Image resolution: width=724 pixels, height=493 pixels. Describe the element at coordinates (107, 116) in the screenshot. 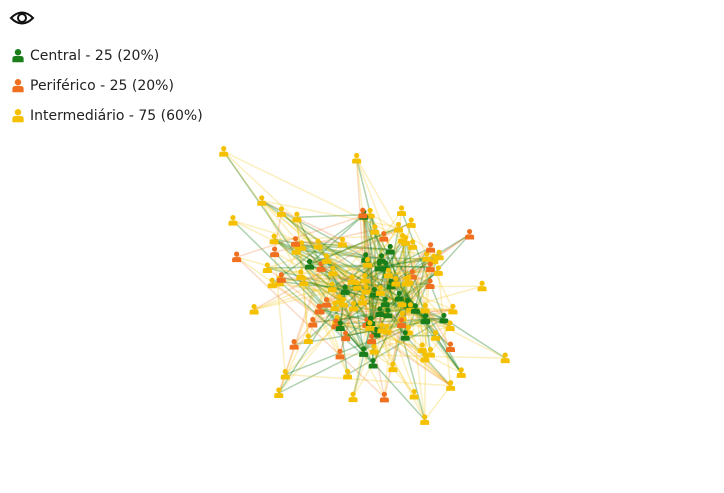

I see `legend-item: Intermediário - 75 (60%)` at that location.